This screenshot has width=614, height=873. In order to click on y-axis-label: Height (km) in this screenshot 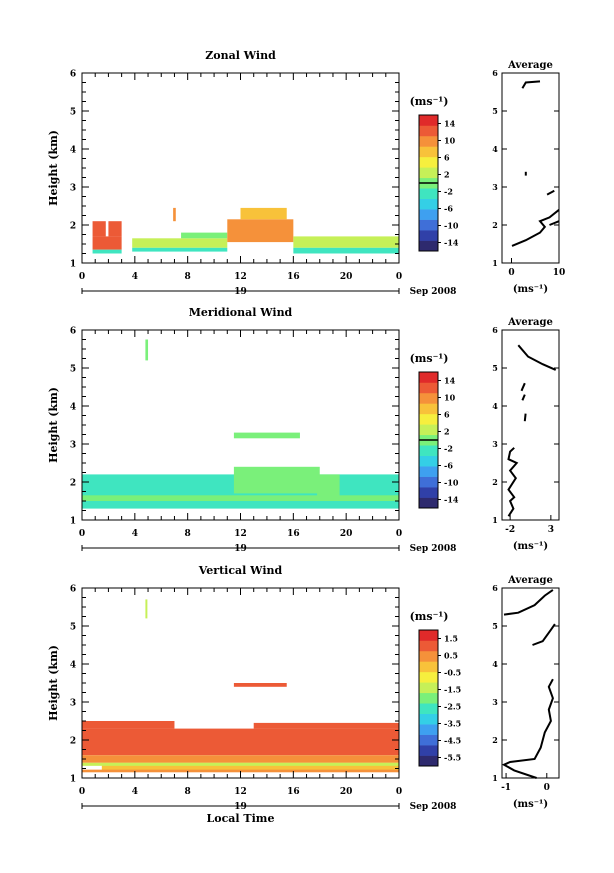, I will do `click(53, 425)`.